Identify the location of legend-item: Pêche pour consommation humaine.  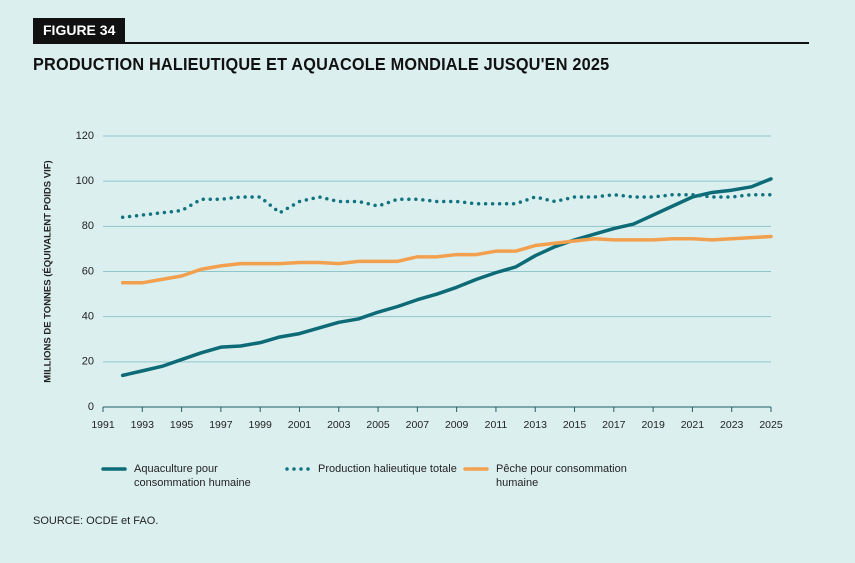
(549, 476).